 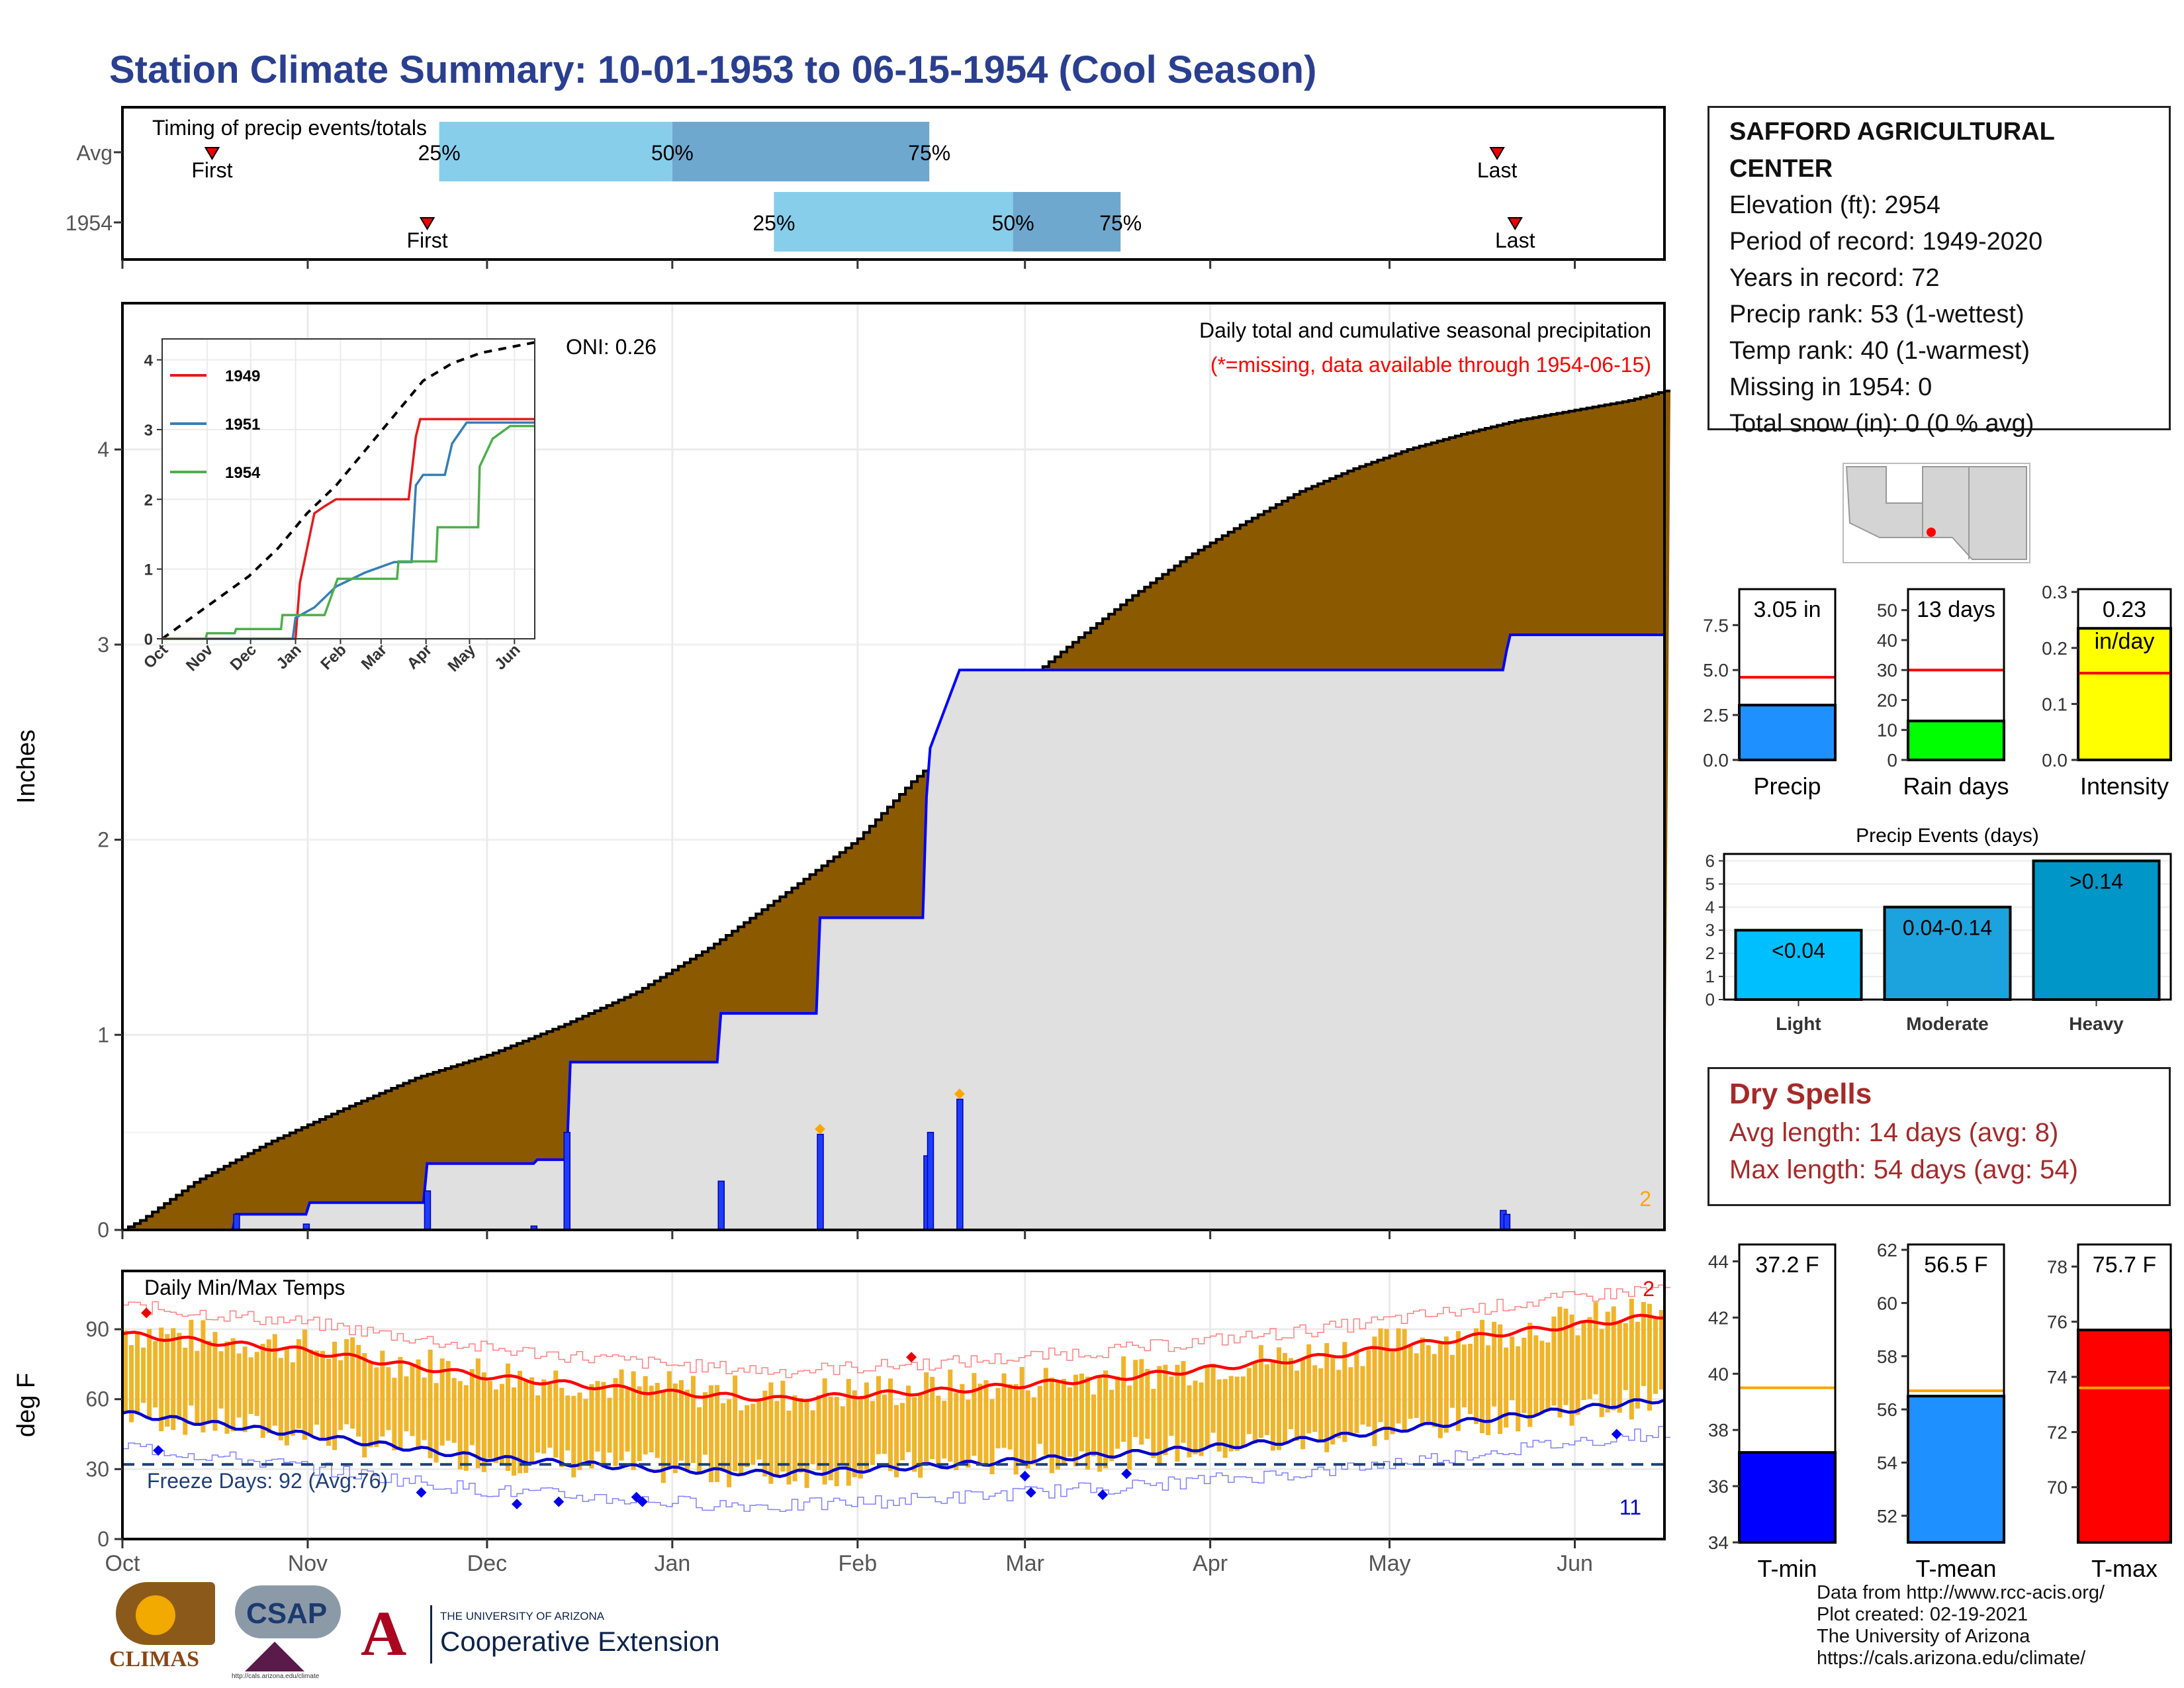 I want to click on tmax-summary-y-tick-label: 74, so click(x=2057, y=1377).